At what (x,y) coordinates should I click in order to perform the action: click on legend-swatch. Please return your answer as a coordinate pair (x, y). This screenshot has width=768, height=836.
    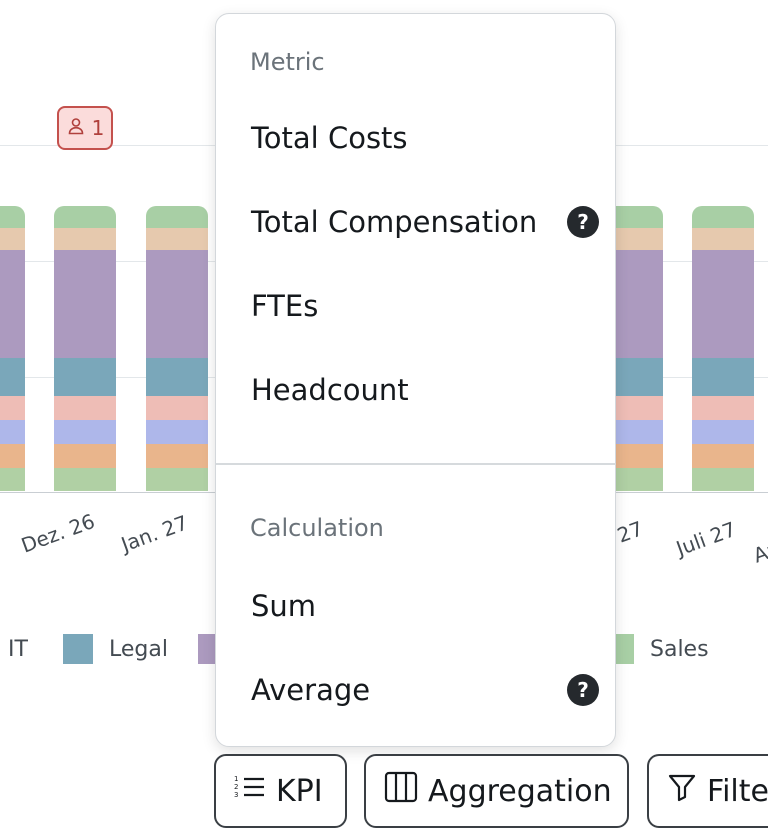
    Looking at the image, I should click on (78, 649).